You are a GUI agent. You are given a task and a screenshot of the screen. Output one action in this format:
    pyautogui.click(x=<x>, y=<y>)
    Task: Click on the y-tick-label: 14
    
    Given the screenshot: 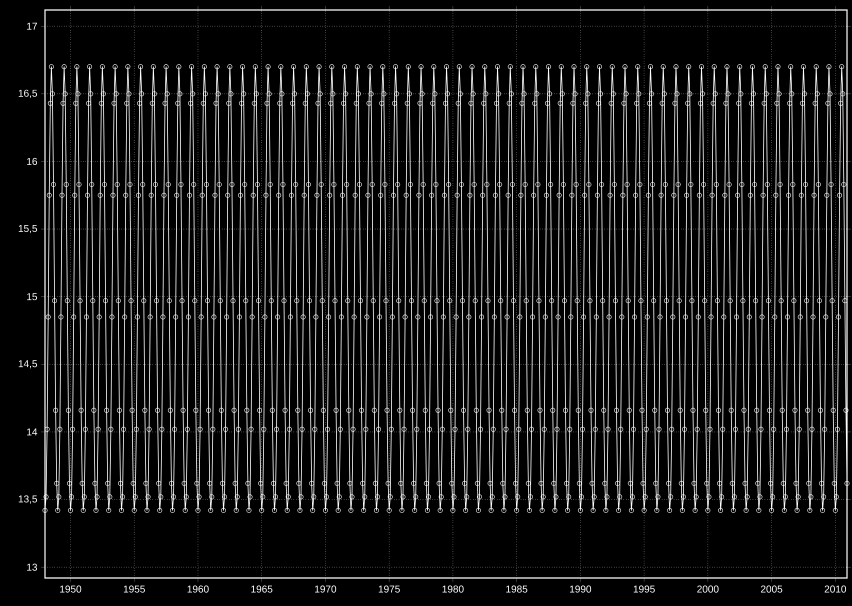 What is the action you would take?
    pyautogui.click(x=32, y=432)
    